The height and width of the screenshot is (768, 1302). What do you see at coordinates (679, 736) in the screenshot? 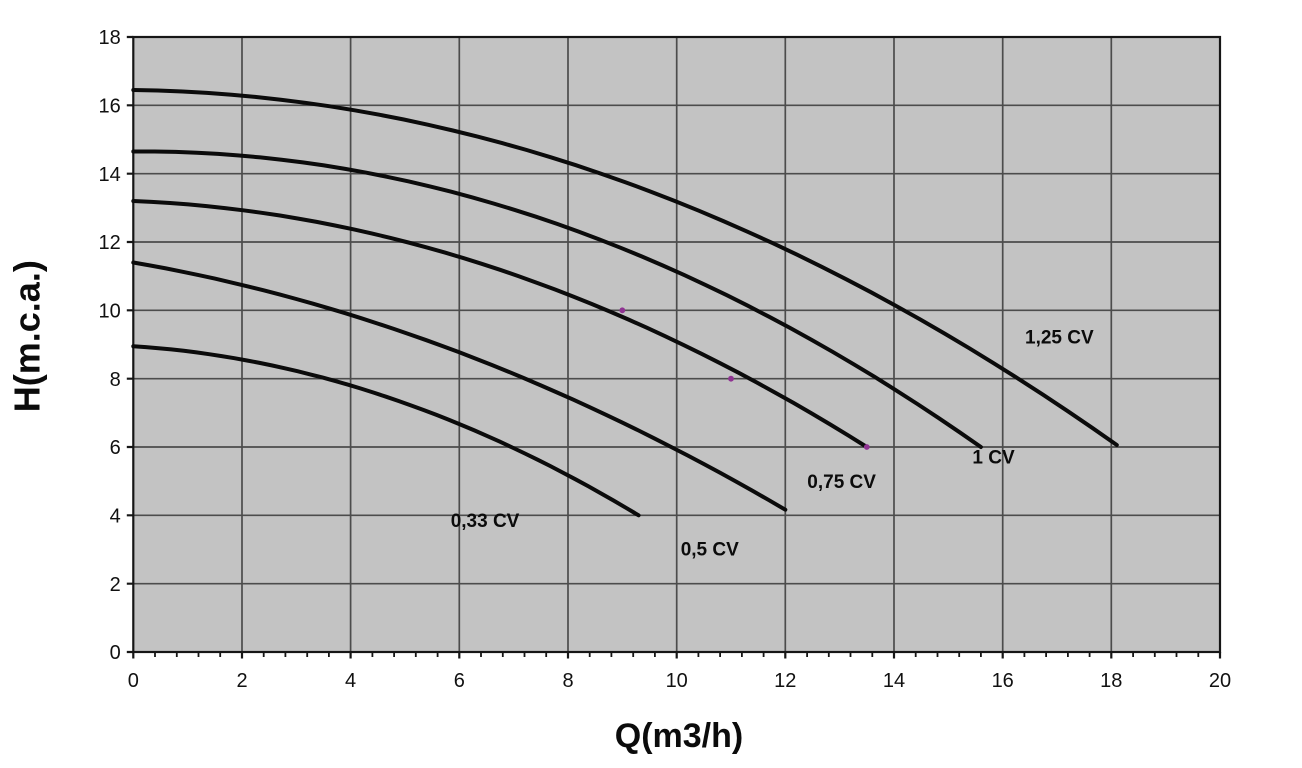
I see `svg-text: Q(m3/h)` at bounding box center [679, 736].